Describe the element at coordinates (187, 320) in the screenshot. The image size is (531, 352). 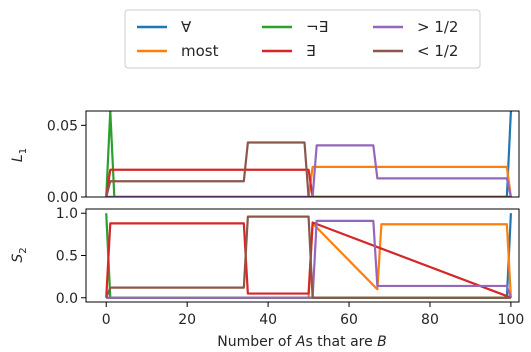
I see `bottom-xtick-label: 20` at that location.